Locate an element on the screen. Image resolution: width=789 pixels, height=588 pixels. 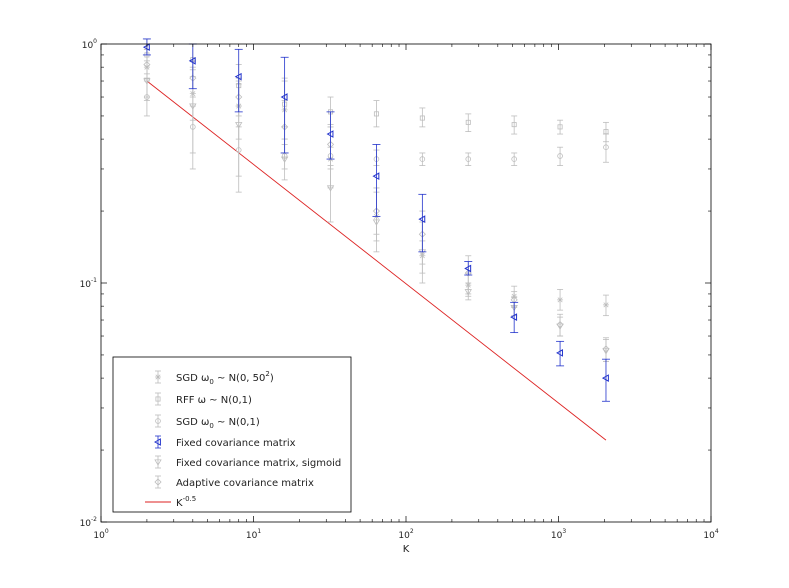
legend-entry: SGD ω0 ~ N(0, 502) is located at coordinates (214, 378).